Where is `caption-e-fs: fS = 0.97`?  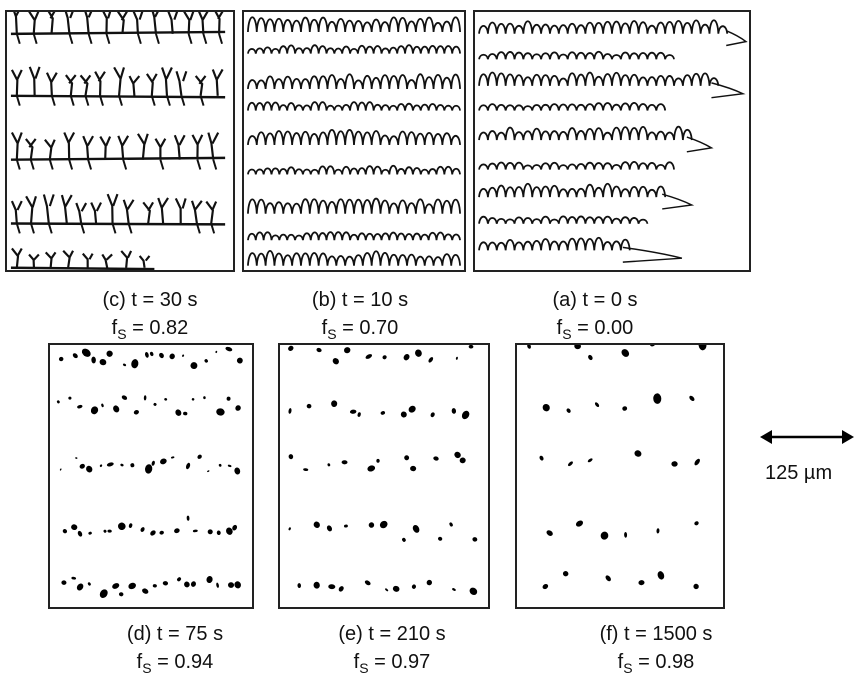
caption-e-fs: fS = 0.97 is located at coordinates (392, 663).